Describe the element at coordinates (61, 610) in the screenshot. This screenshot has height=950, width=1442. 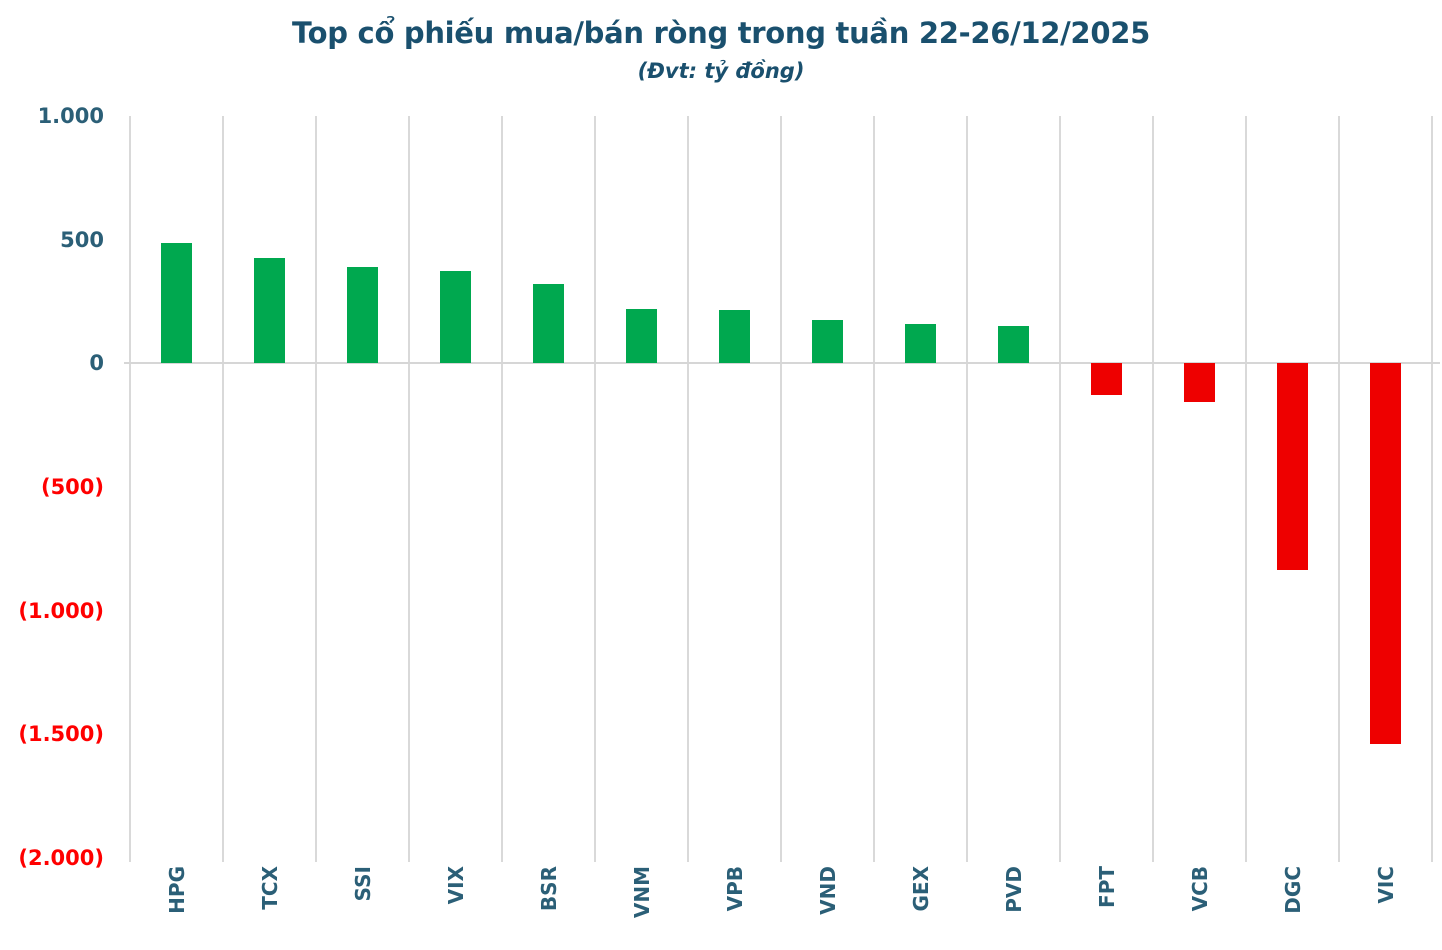
I see `y-tick-label: (1.000)` at that location.